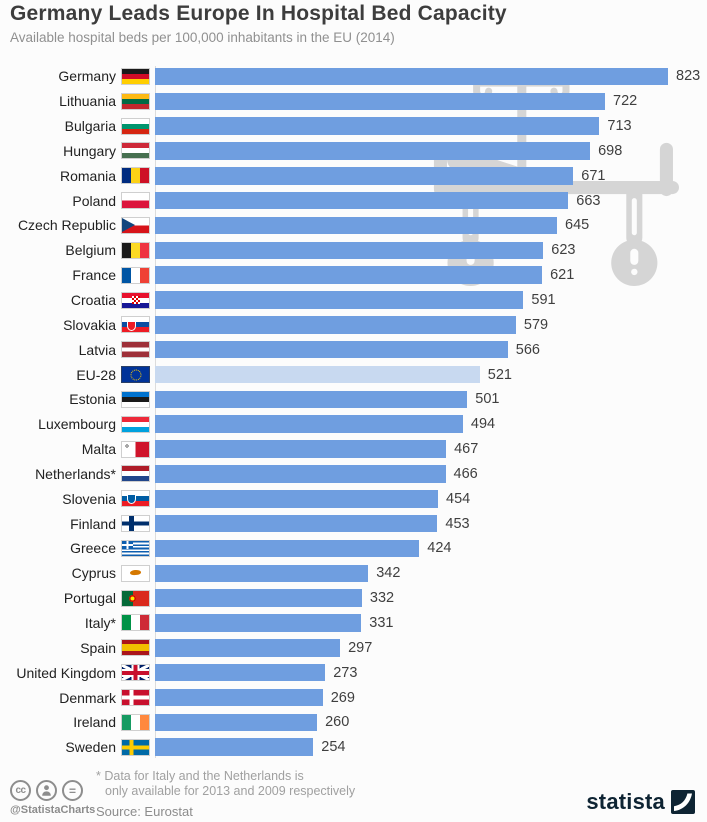 This screenshot has height=822, width=707. I want to click on bar-track: 273, so click(431, 672).